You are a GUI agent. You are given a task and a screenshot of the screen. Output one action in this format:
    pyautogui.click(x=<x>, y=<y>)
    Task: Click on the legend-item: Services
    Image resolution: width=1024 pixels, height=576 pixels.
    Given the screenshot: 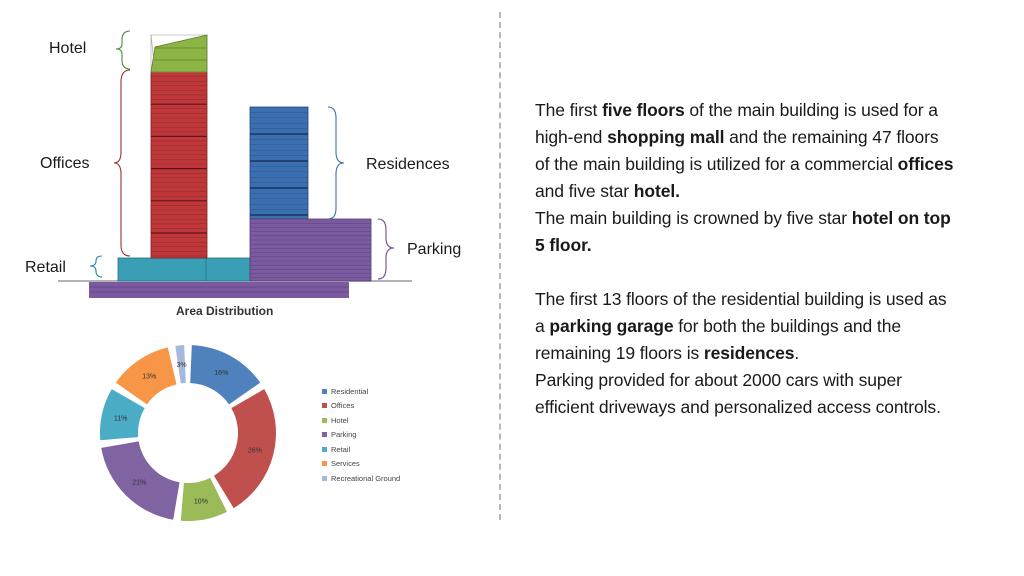 What is the action you would take?
    pyautogui.click(x=361, y=464)
    